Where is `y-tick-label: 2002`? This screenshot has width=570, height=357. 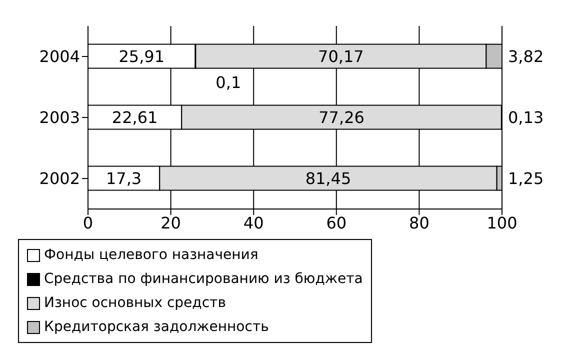 y-tick-label: 2002 is located at coordinates (59, 178).